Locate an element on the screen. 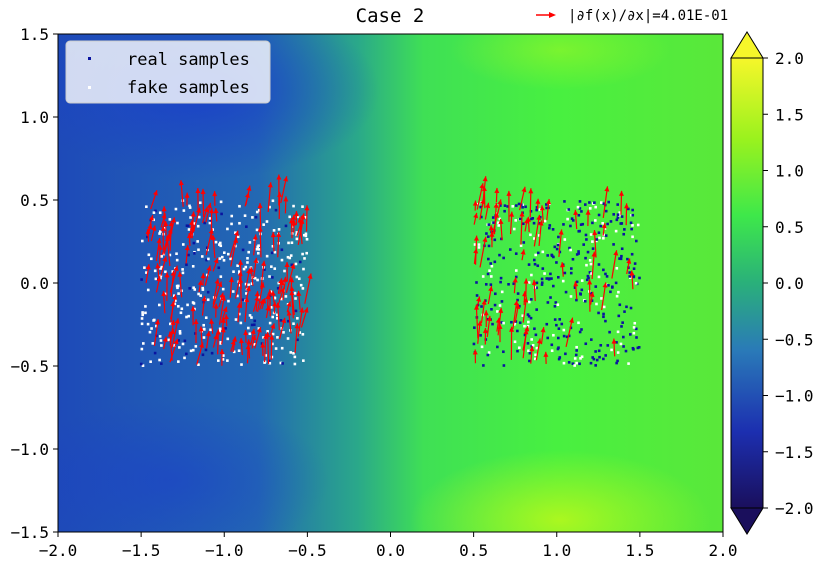 This screenshot has height=562, width=822. gradient-arrow is located at coordinates (537, 230).